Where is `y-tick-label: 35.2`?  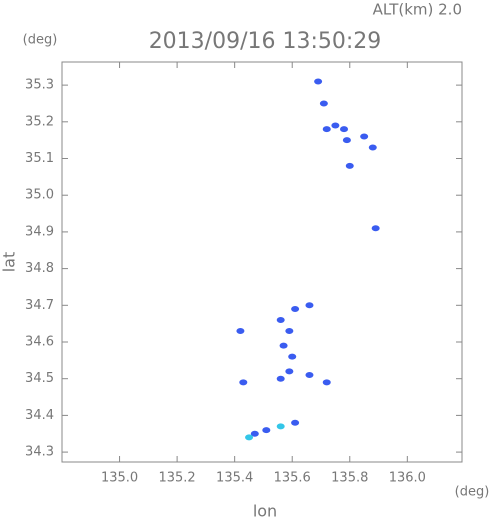 y-tick-label: 35.2 is located at coordinates (39, 121).